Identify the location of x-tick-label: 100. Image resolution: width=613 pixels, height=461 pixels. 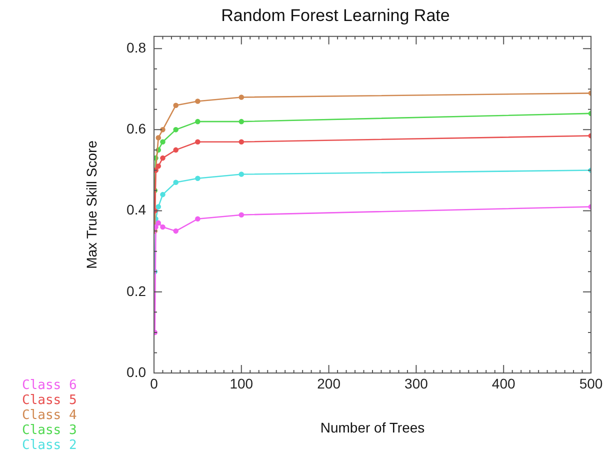
(242, 383).